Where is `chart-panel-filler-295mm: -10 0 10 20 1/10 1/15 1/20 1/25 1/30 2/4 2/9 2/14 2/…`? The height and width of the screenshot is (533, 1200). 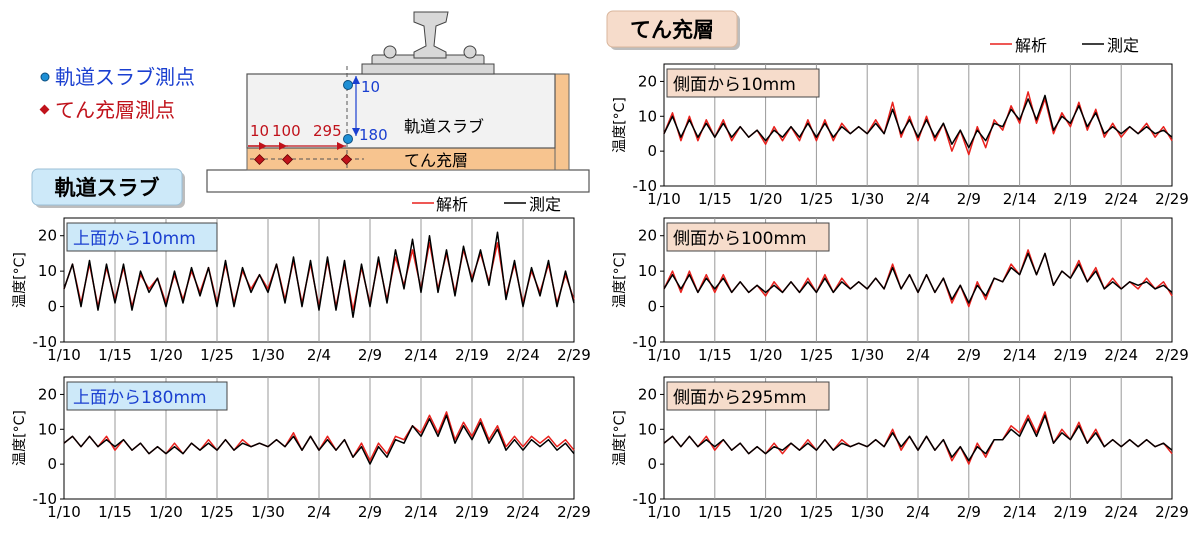
chart-panel-filler-295mm: -10 0 10 20 1/10 1/15 1/20 1/25 1/30 2/4 2/9 2/14 2/… is located at coordinates (900, 448).